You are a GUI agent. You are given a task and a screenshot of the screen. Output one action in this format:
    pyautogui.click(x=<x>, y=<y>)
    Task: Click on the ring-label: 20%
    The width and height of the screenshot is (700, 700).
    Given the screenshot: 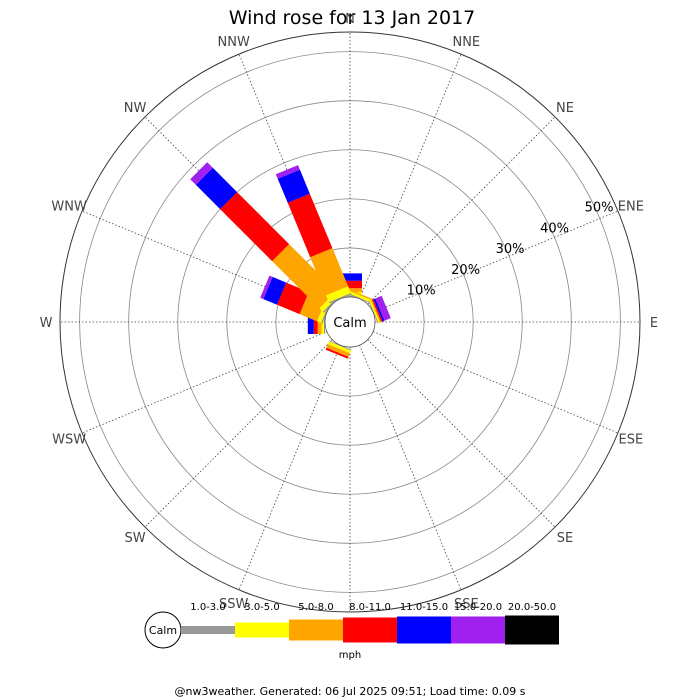 What is the action you would take?
    pyautogui.click(x=465, y=270)
    